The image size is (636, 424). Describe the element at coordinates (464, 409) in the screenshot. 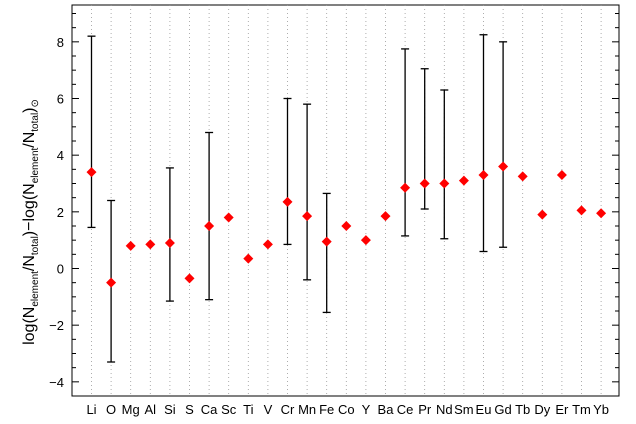

I see `x-tick-label: Sm` at that location.